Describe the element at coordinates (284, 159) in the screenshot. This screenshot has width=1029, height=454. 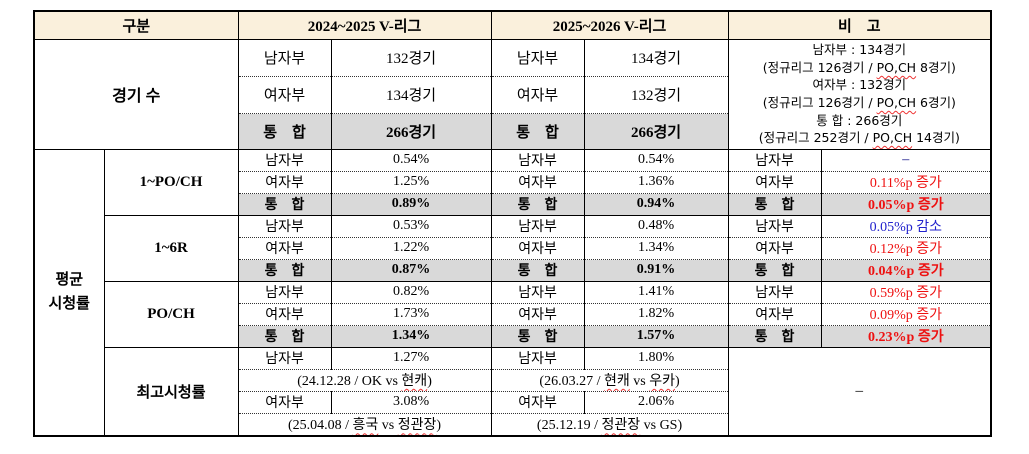
I see `avg-g1-2024-men-label: 남자부` at that location.